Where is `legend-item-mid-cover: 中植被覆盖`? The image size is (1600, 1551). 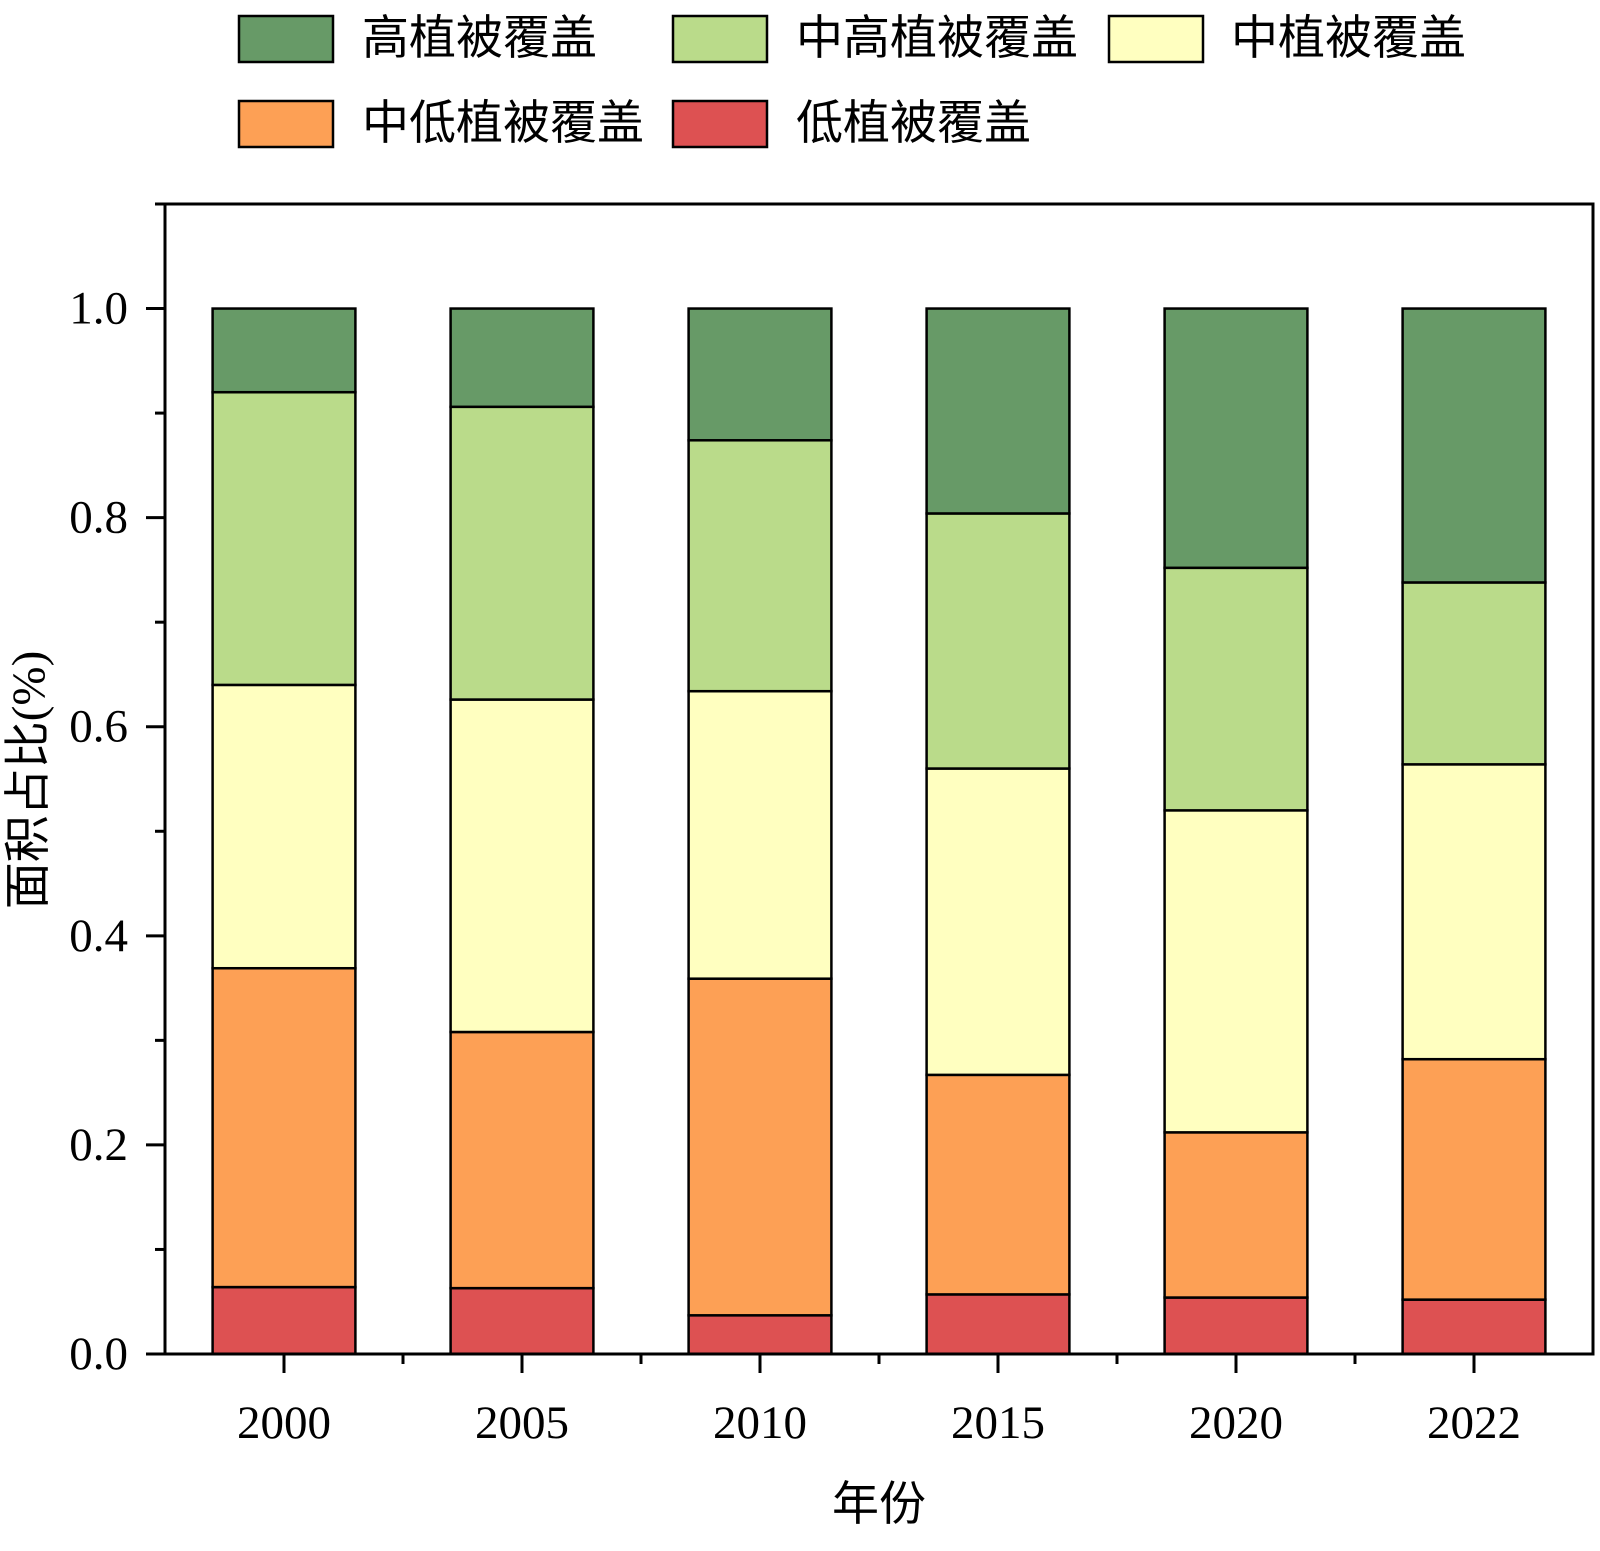 legend-item-mid-cover: 中植被覆盖 is located at coordinates (1286, 39).